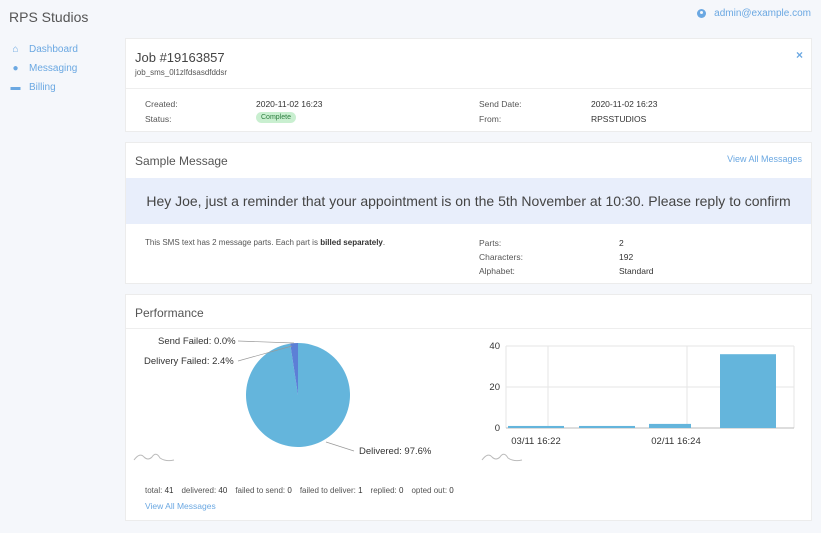 This screenshot has height=533, width=821. Describe the element at coordinates (53, 68) in the screenshot. I see `sidebar-item-label: Messaging` at that location.